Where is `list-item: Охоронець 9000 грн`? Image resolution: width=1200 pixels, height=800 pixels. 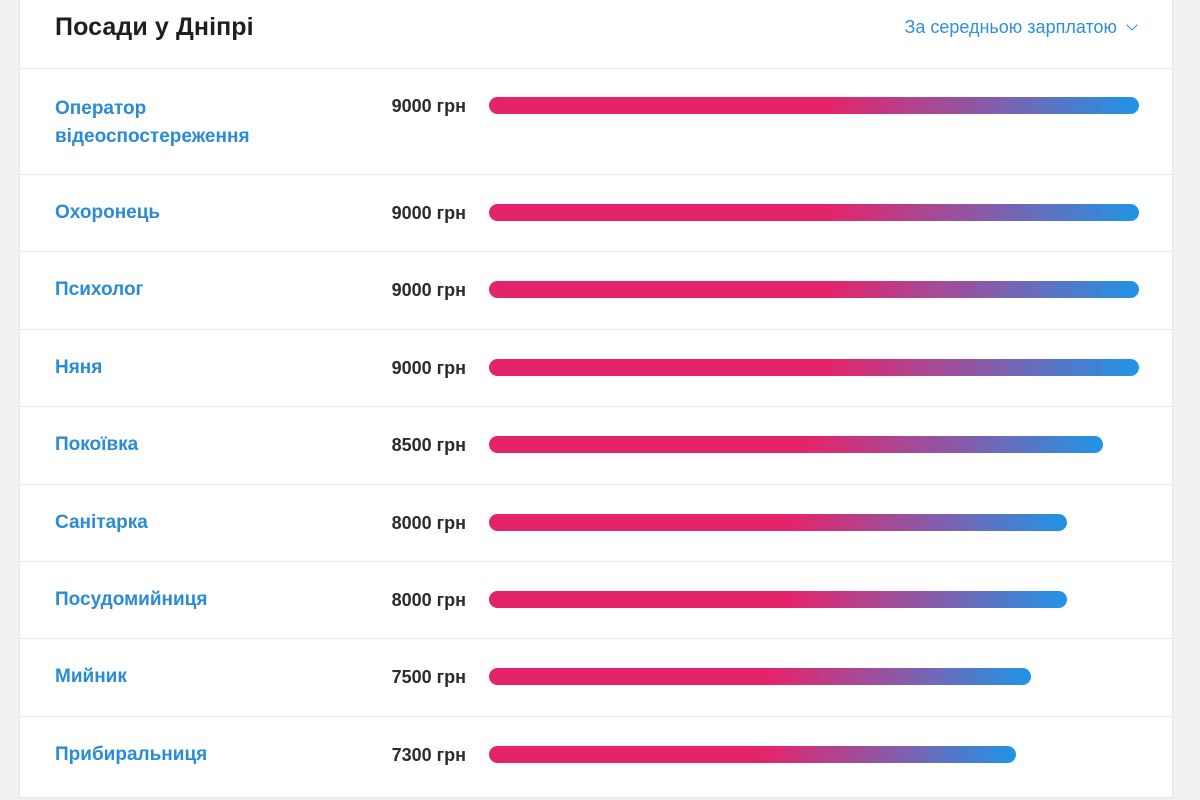 list-item: Охоронець 9000 грн is located at coordinates (596, 214).